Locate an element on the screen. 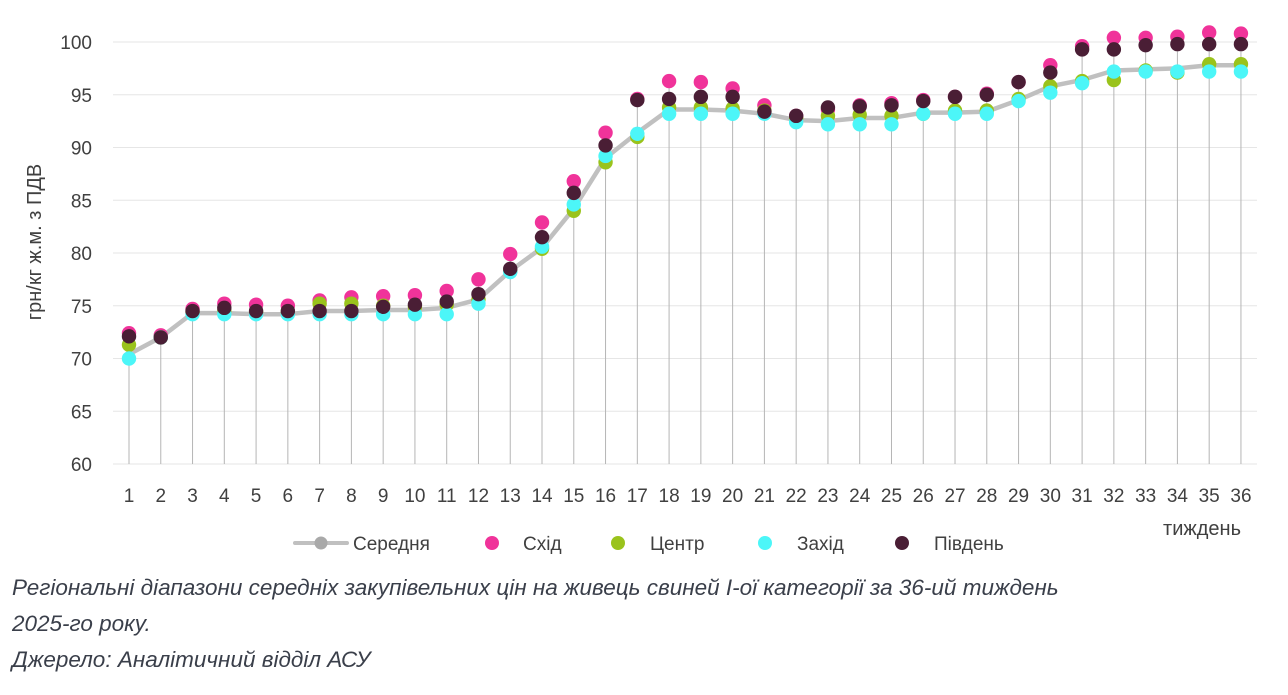  x-tick-label: 31 is located at coordinates (1082, 496).